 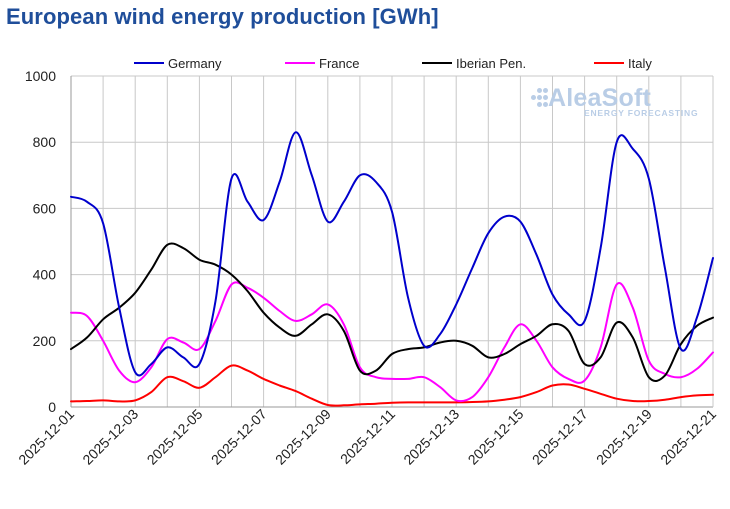 What do you see at coordinates (175, 437) in the screenshot?
I see `x-tick-label: 2025-12-05` at bounding box center [175, 437].